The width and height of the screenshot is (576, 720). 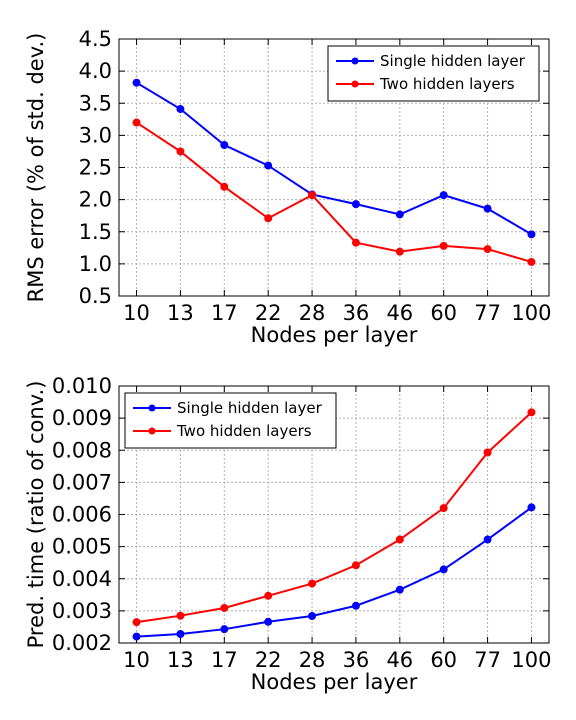 I want to click on y-axis-label: Pred. time (ratio of conv.), so click(x=36, y=515).